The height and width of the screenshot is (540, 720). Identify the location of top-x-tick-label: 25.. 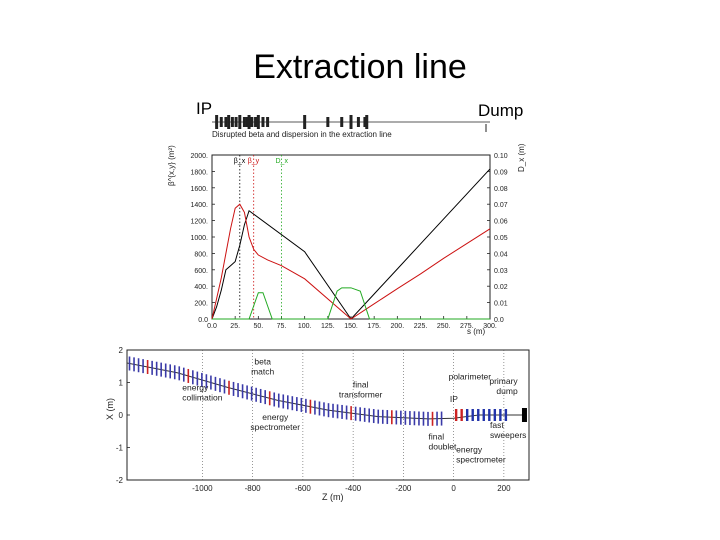
(235, 326).